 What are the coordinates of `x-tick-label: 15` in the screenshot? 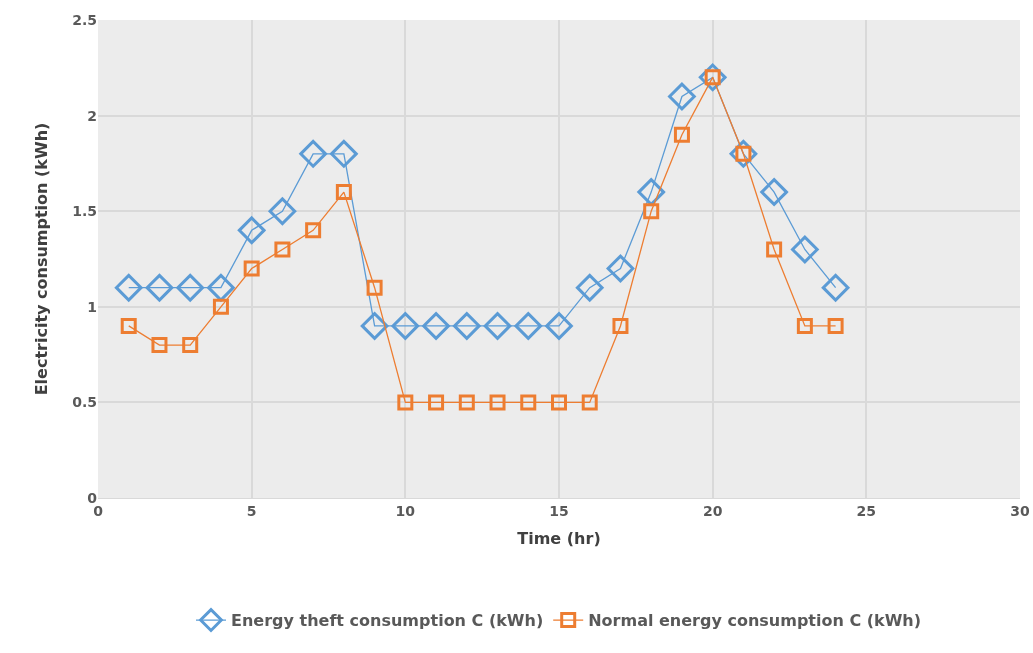 It's located at (559, 510).